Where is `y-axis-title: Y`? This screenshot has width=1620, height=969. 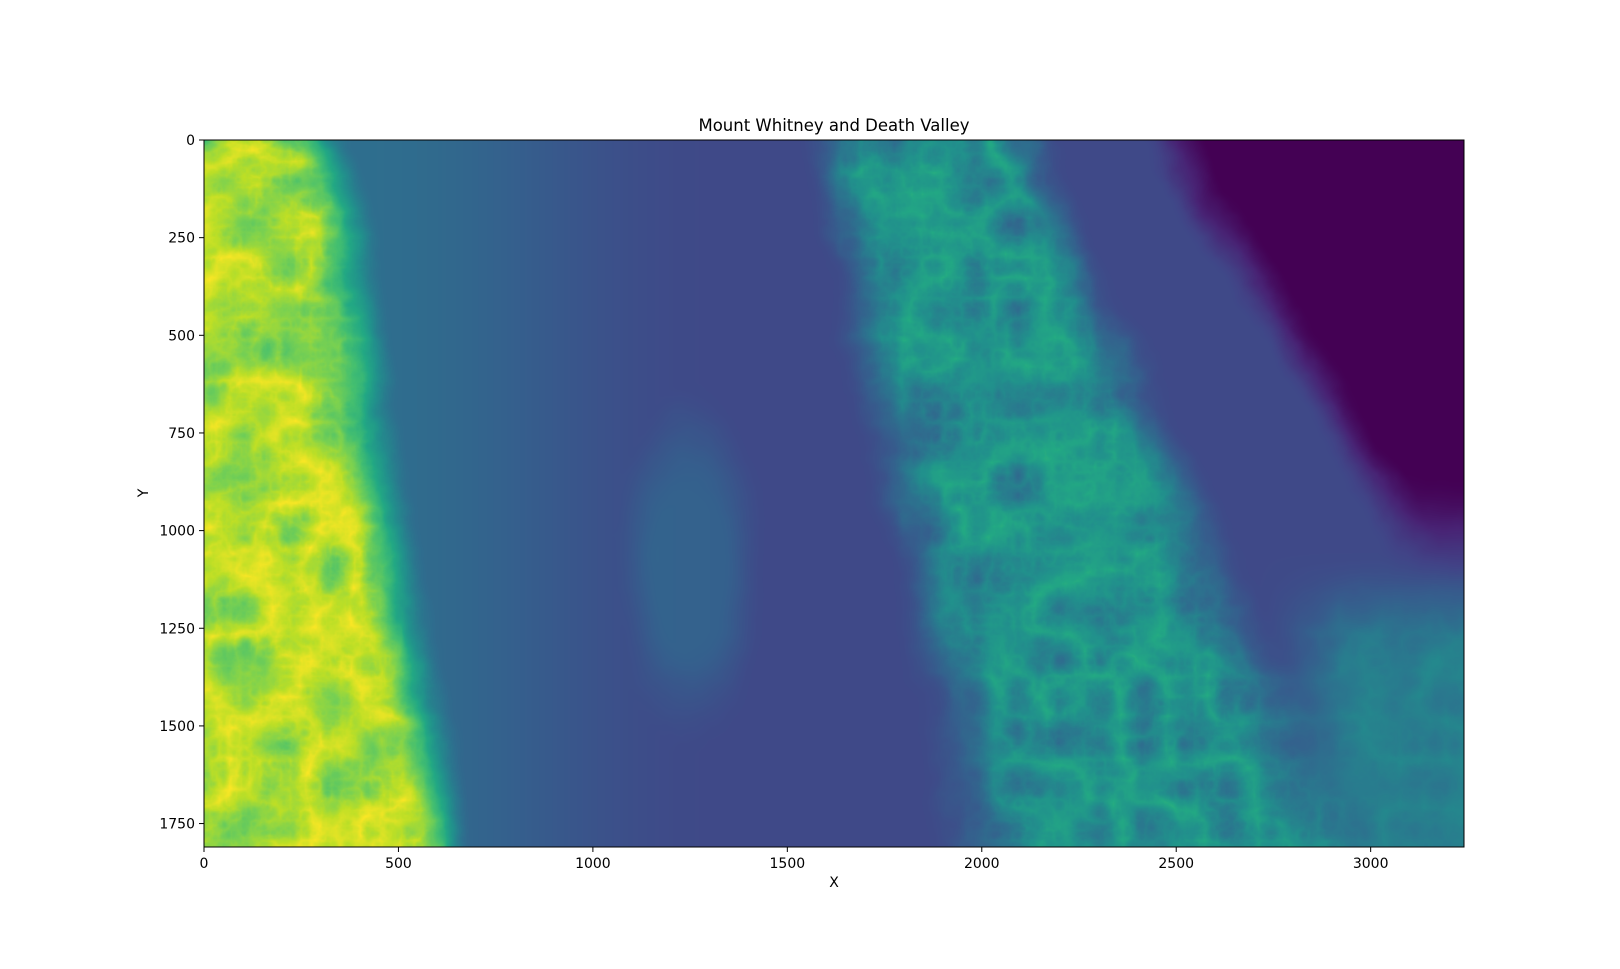 y-axis-title: Y is located at coordinates (144, 493).